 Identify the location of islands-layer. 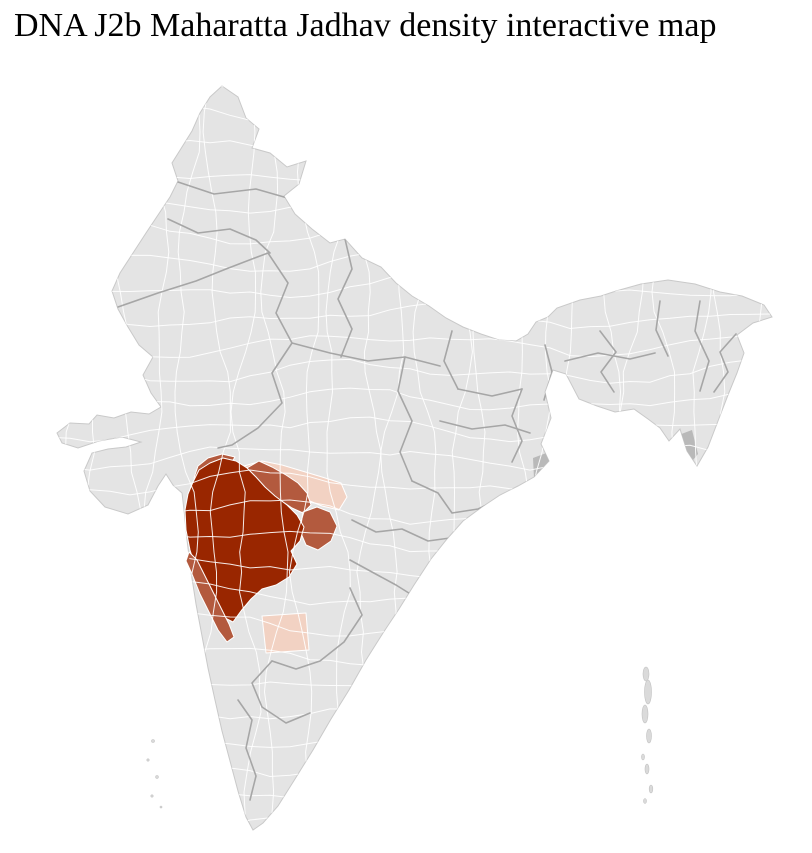
(400, 737).